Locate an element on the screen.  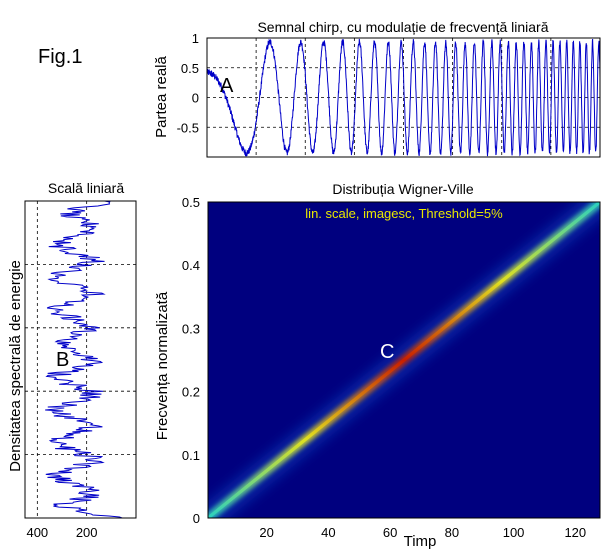
wigner-ytick-2: 0.2 is located at coordinates (191, 392).